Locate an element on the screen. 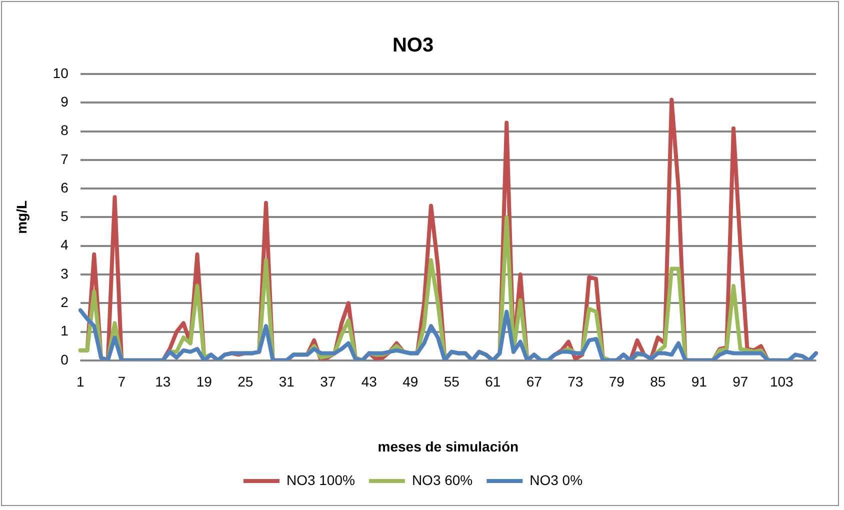 The image size is (844, 510). x-tick-label: 31 is located at coordinates (286, 382).